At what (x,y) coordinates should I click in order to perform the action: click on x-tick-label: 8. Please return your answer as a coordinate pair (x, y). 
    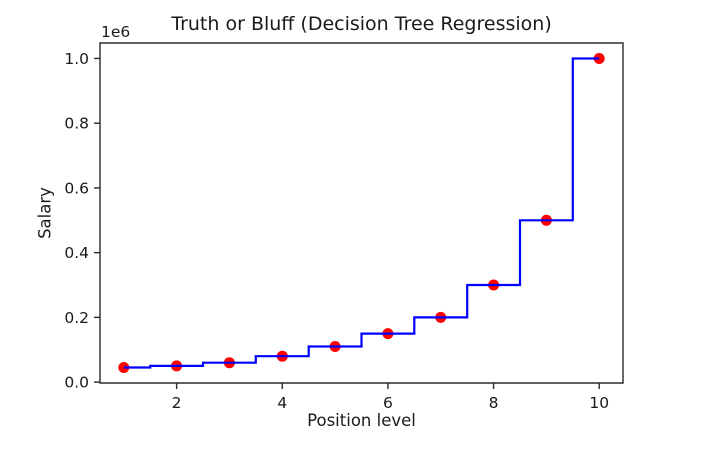
    Looking at the image, I should click on (494, 403).